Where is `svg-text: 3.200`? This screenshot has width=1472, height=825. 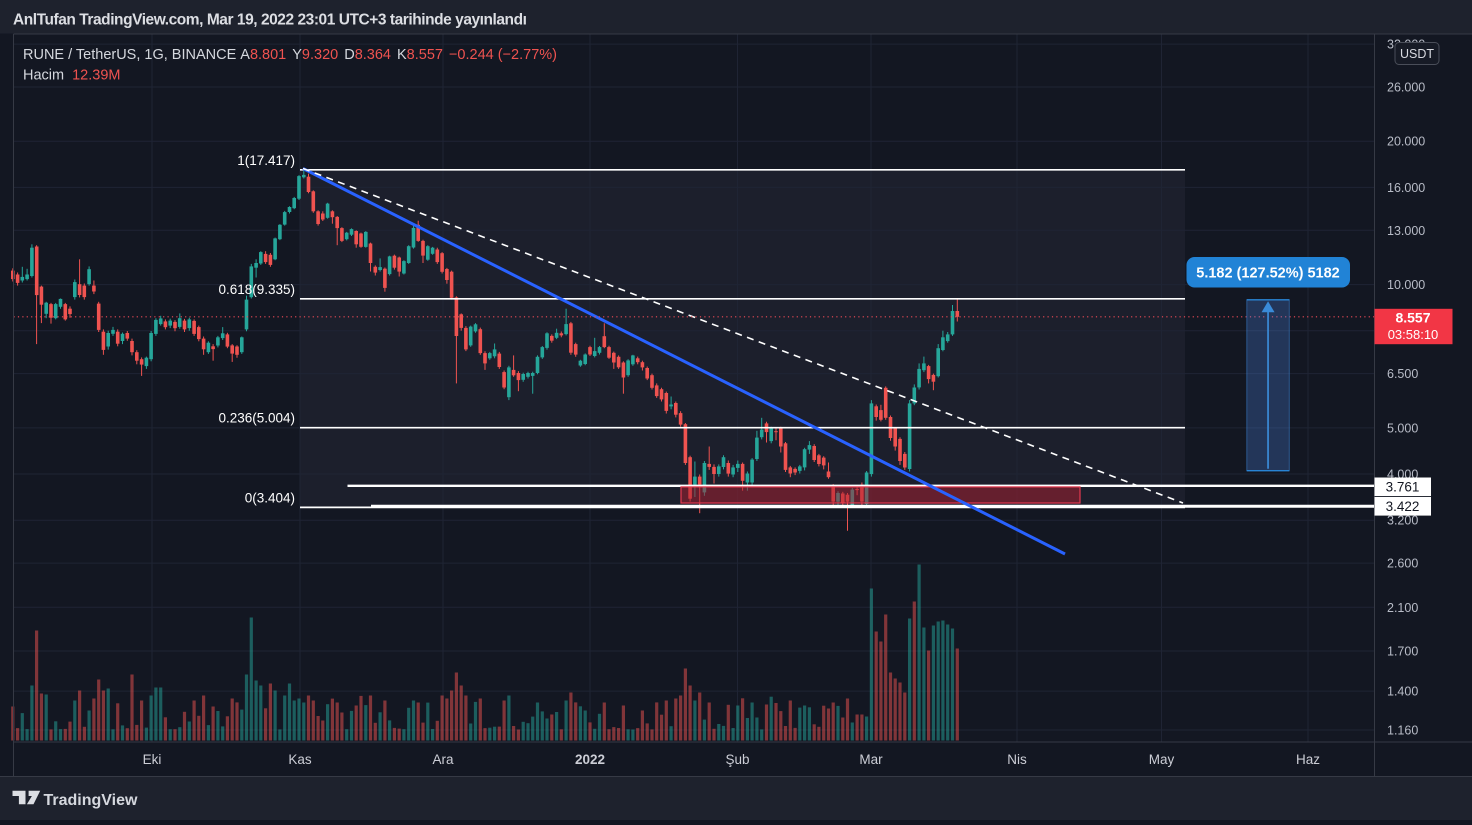 svg-text: 3.200 is located at coordinates (1402, 521).